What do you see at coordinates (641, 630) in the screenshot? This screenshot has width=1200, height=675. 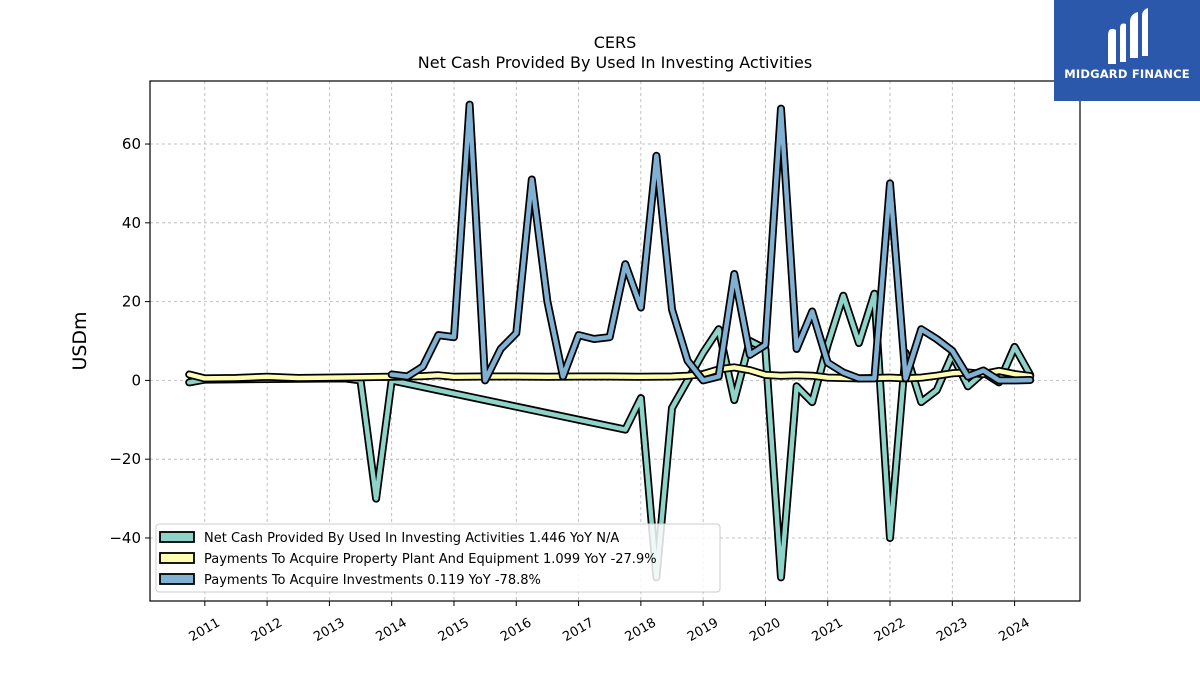 I see `x-tick-label: 2018` at bounding box center [641, 630].